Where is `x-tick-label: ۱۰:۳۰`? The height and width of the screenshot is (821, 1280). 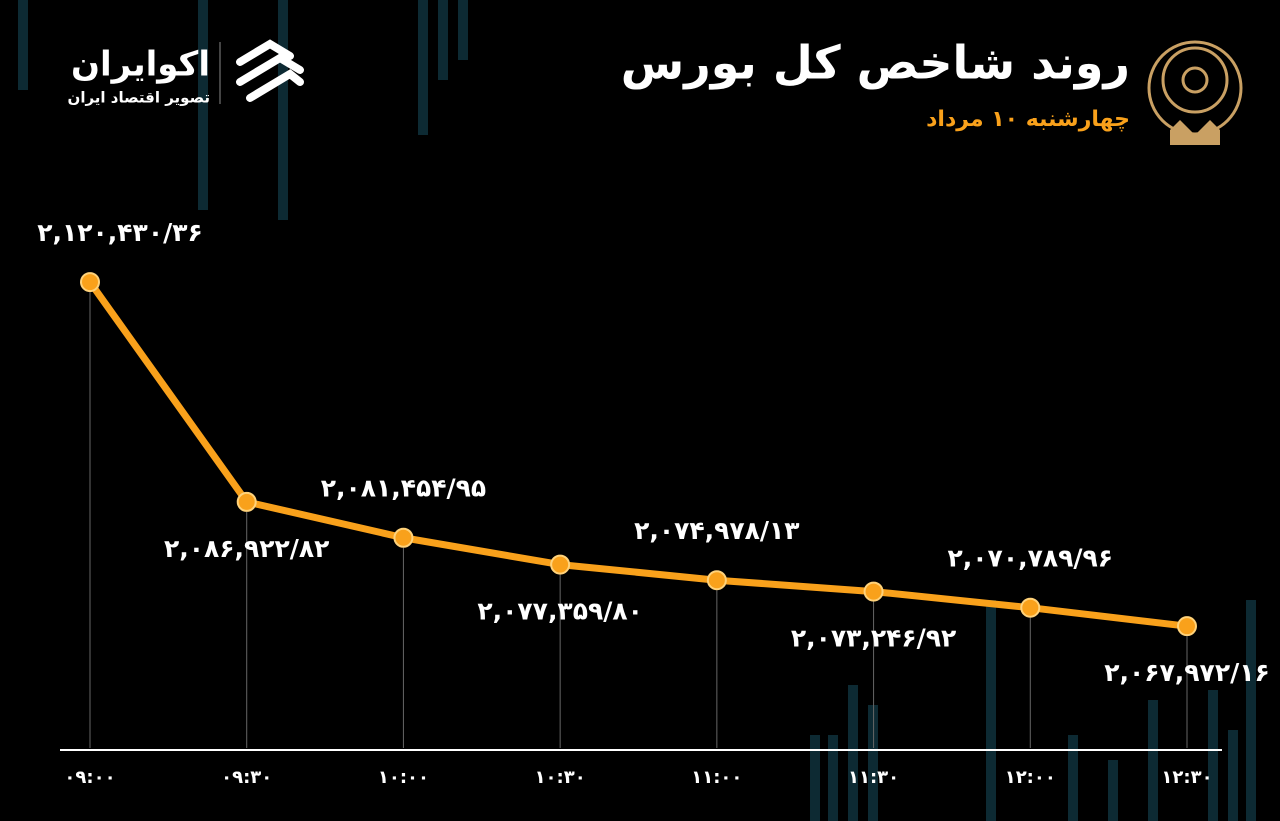
x-tick-label: ۱۰:۳۰ is located at coordinates (560, 777).